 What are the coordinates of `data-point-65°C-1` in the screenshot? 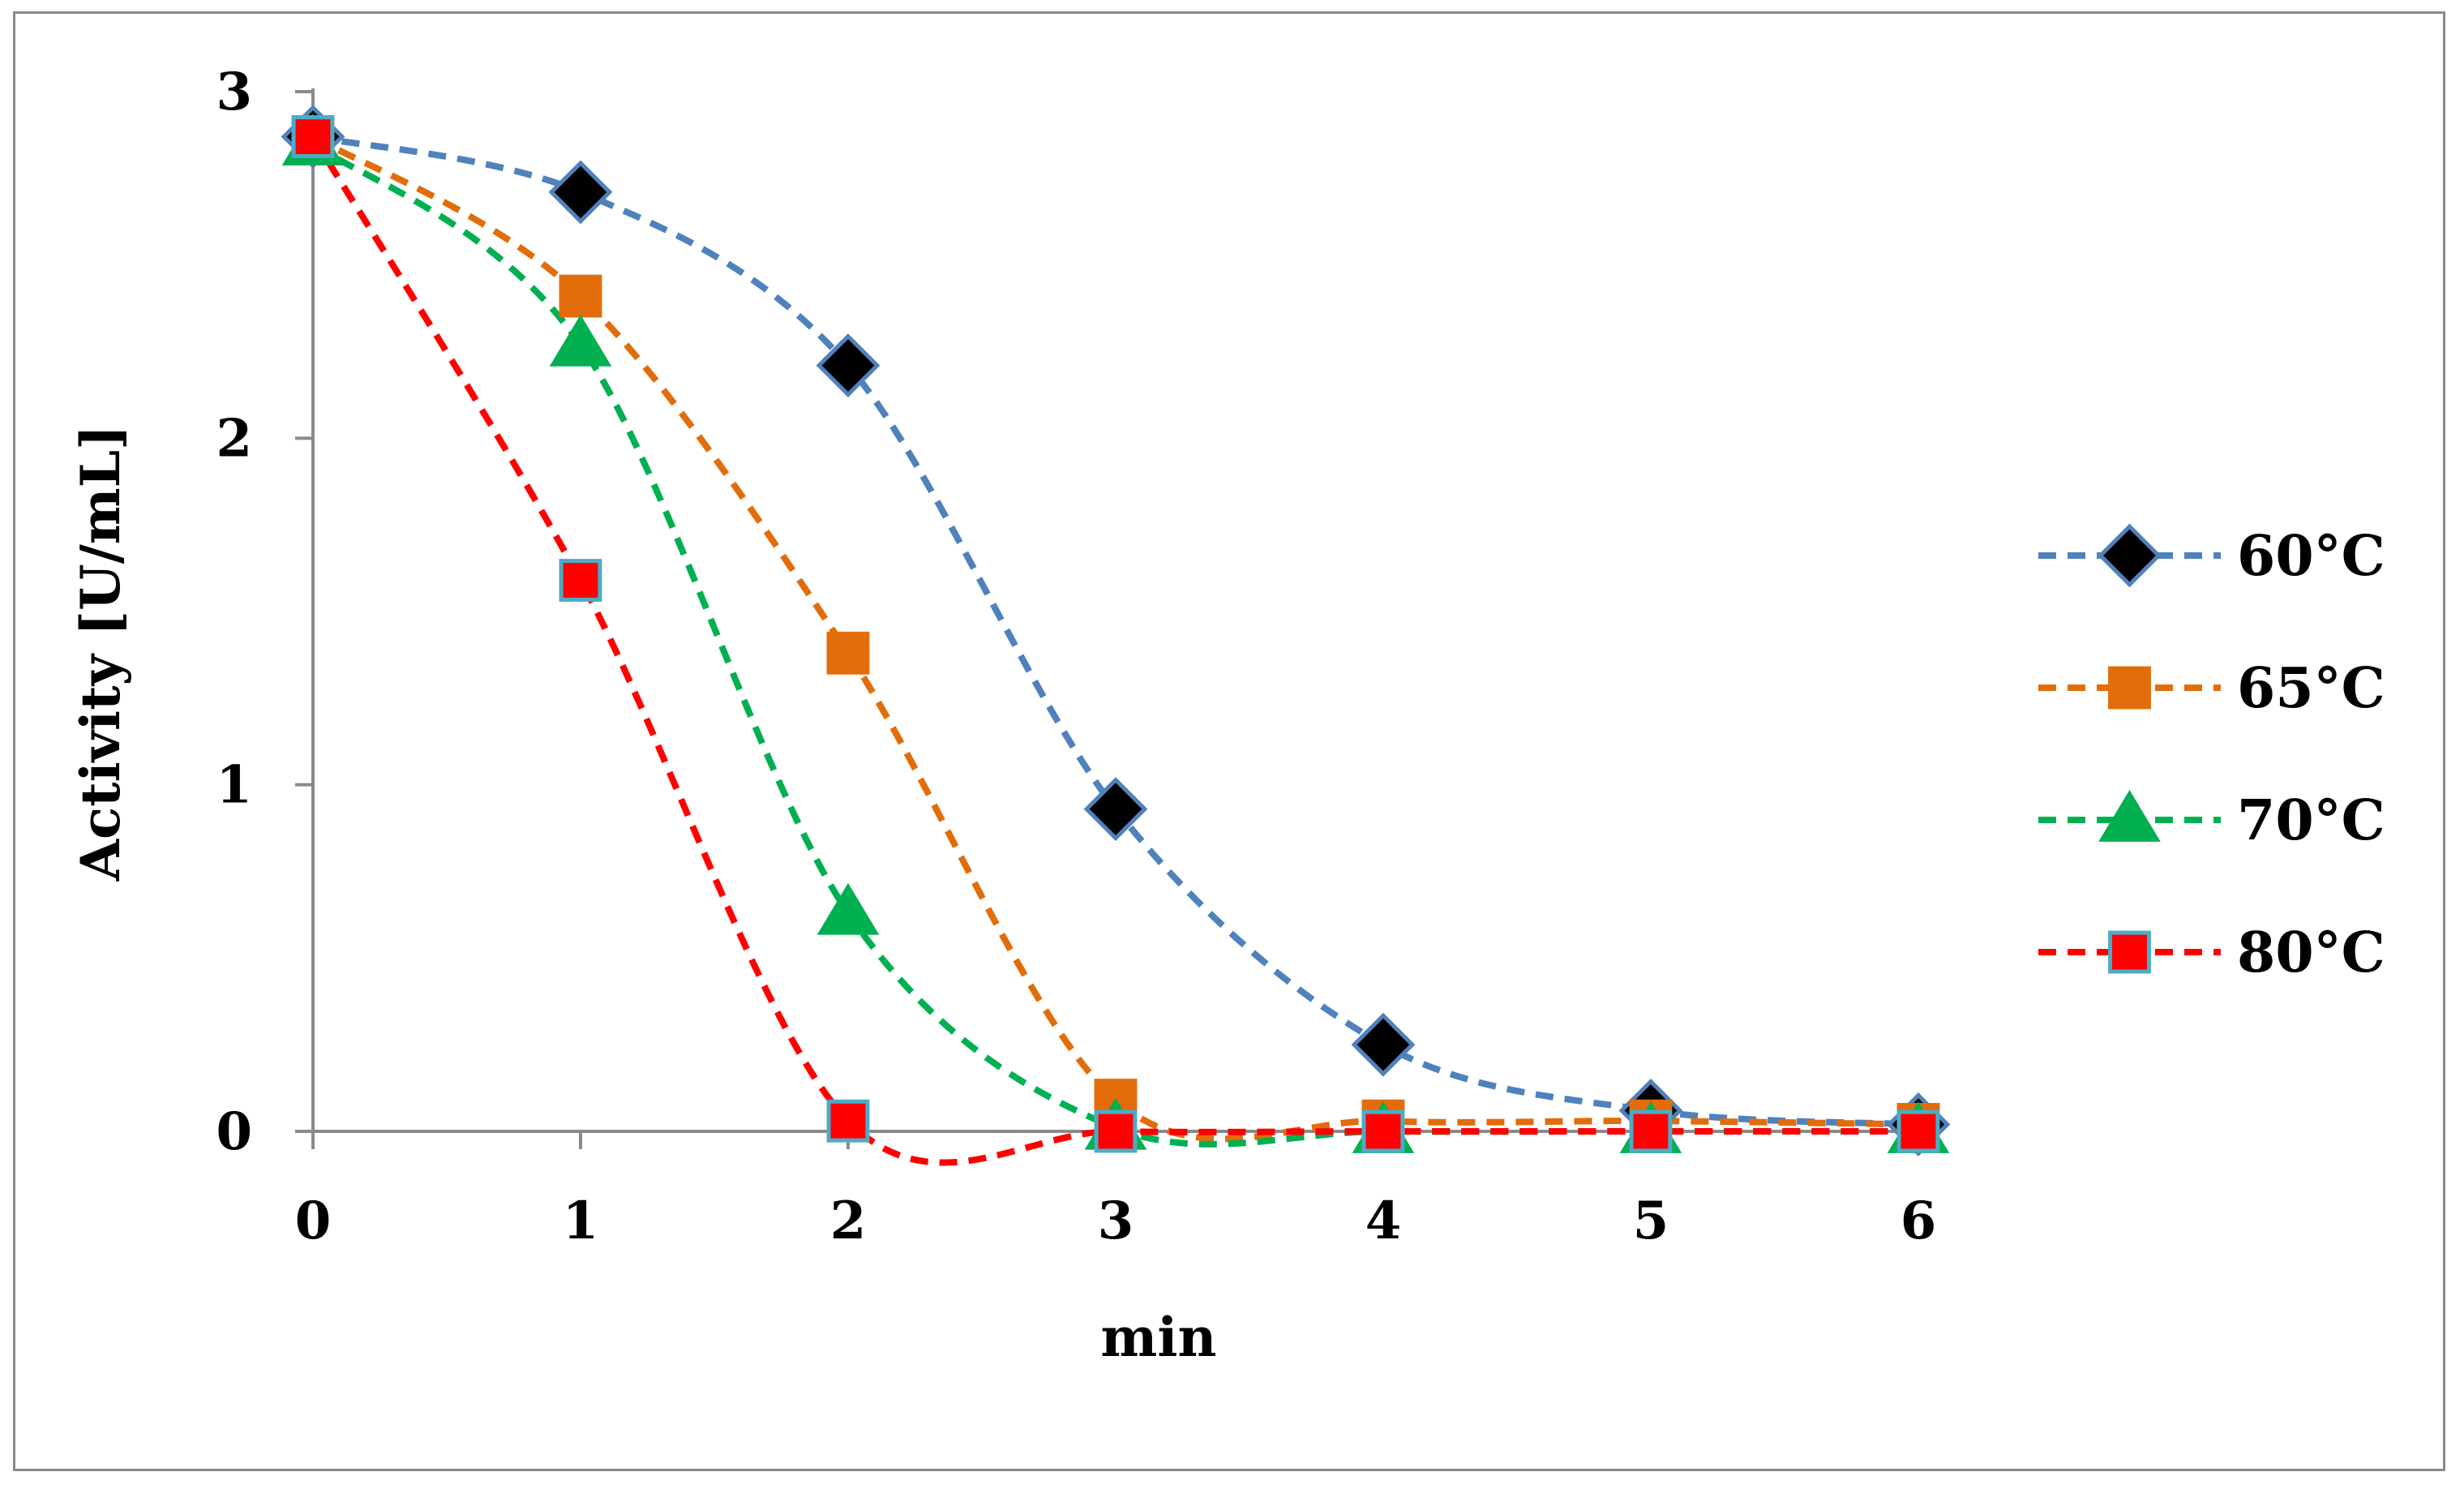 It's located at (580, 296).